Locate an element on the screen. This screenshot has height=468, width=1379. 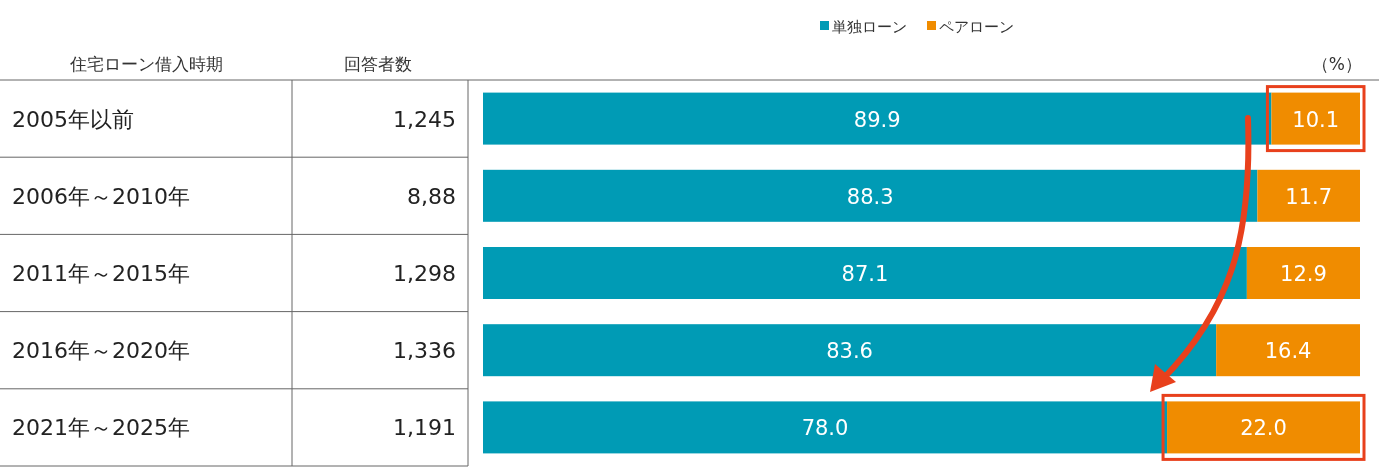
data-label: 16.4 is located at coordinates (1288, 351).